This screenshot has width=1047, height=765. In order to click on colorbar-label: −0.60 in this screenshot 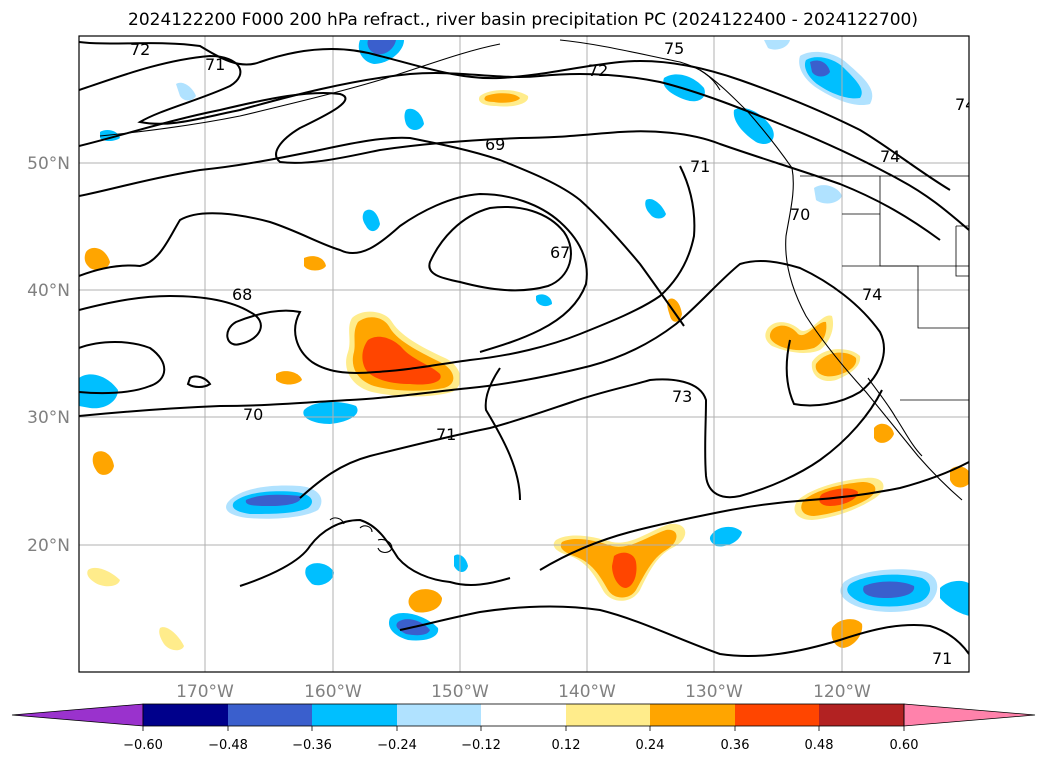, I will do `click(143, 745)`.